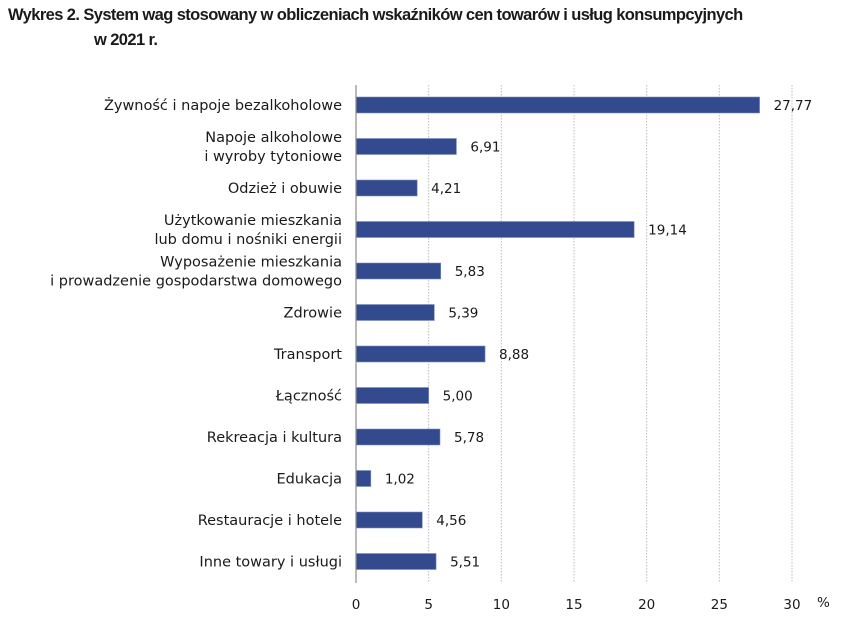 The height and width of the screenshot is (619, 845). I want to click on category-label: i wyroby tytoniowe, so click(273, 157).